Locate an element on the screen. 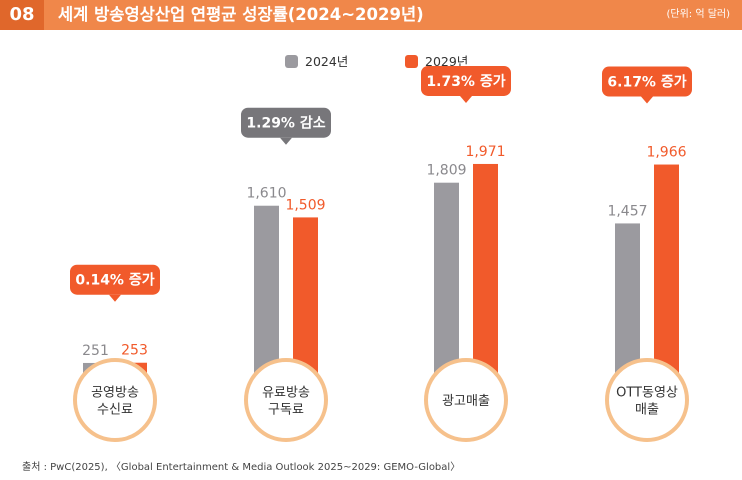 This screenshot has height=480, width=742. legend-label-2024: 2024년 is located at coordinates (327, 61).